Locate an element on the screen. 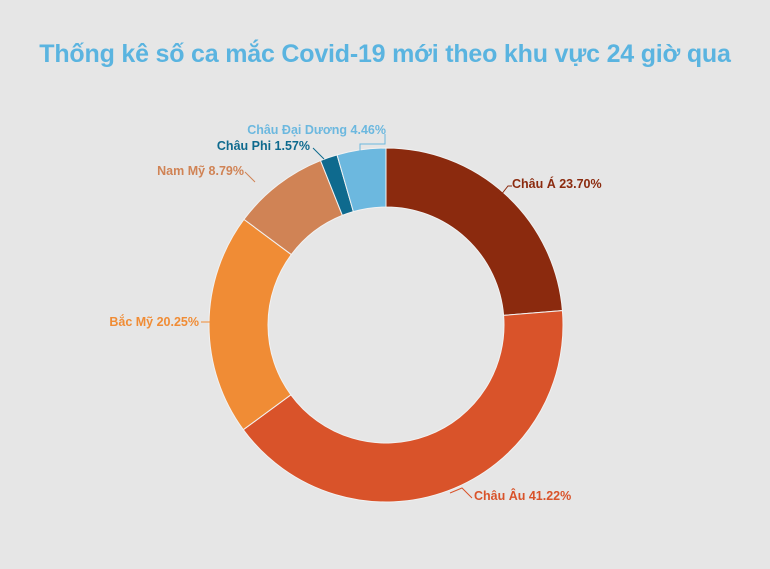 This screenshot has height=569, width=770. label-south-america: Nam Mỹ 8.79% is located at coordinates (200, 171).